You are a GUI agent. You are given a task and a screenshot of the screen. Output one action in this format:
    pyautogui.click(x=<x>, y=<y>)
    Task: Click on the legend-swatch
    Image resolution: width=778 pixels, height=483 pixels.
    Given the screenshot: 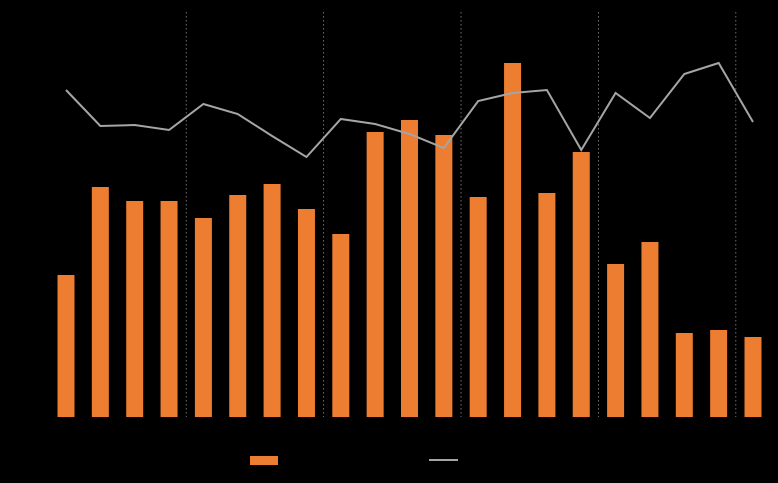 What is the action you would take?
    pyautogui.click(x=264, y=460)
    